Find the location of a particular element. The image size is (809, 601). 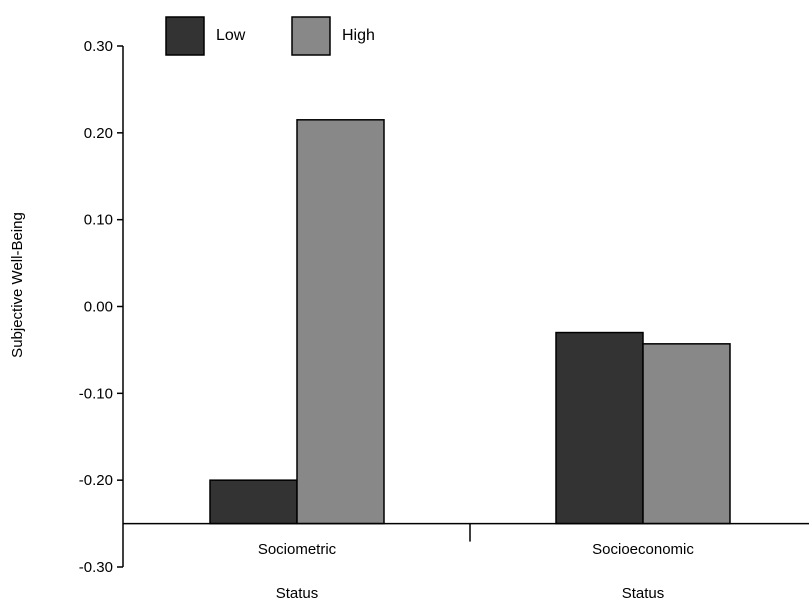

legend-swatch-high is located at coordinates (311, 36).